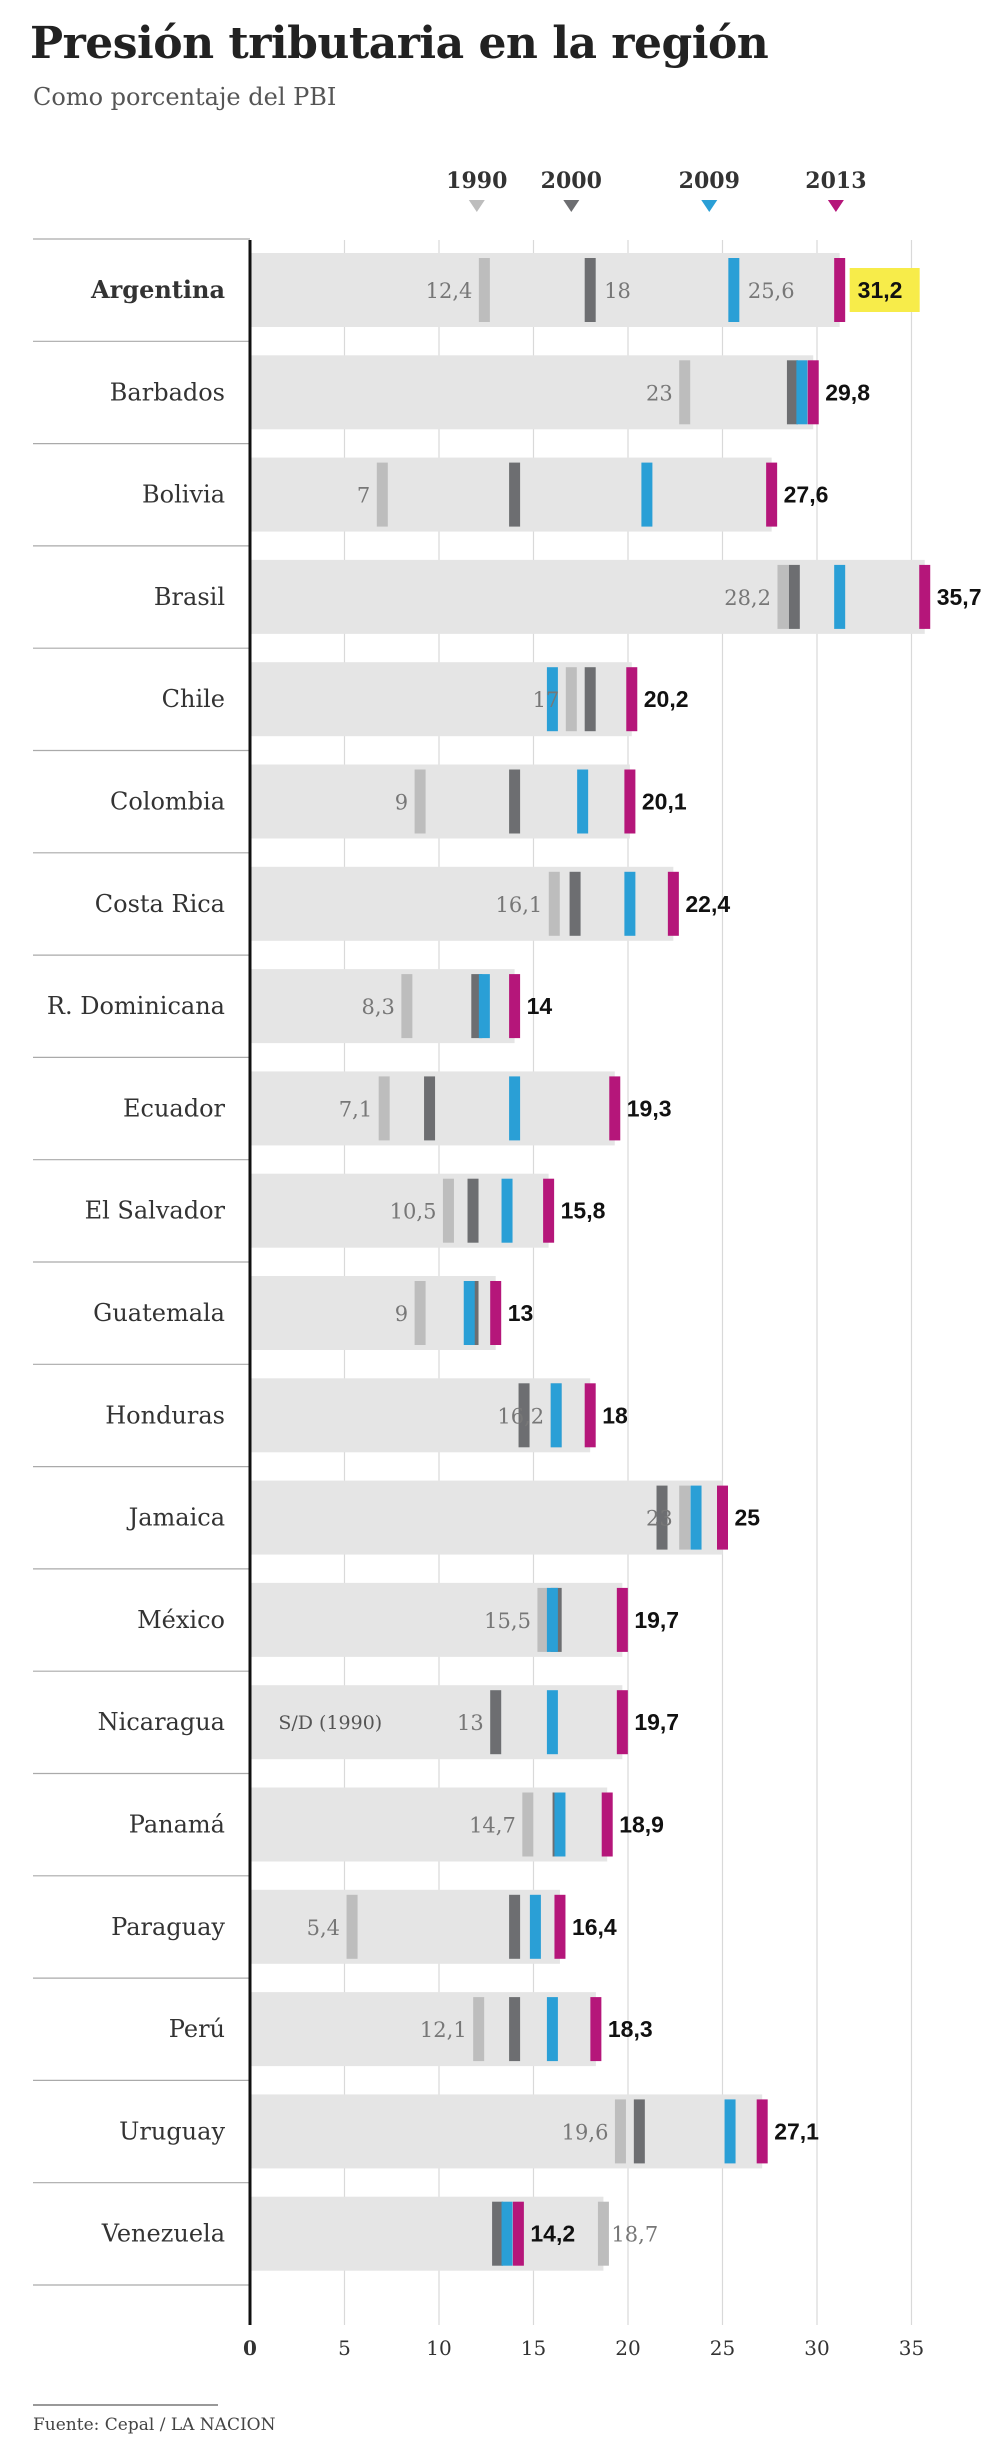 This screenshot has height=2453, width=1000. What do you see at coordinates (470, 1723) in the screenshot?
I see `value-label-2000: 13` at bounding box center [470, 1723].